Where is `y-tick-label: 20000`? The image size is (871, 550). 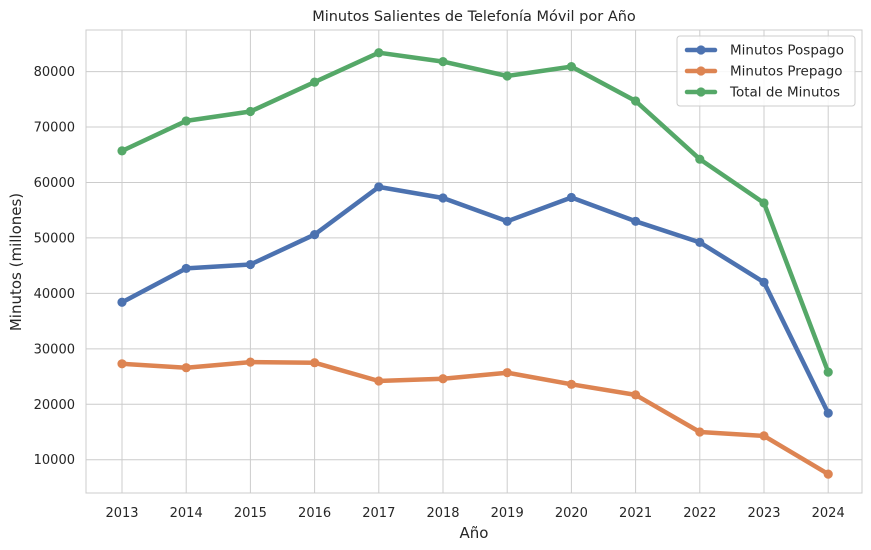 y-tick-label: 20000 is located at coordinates (54, 405).